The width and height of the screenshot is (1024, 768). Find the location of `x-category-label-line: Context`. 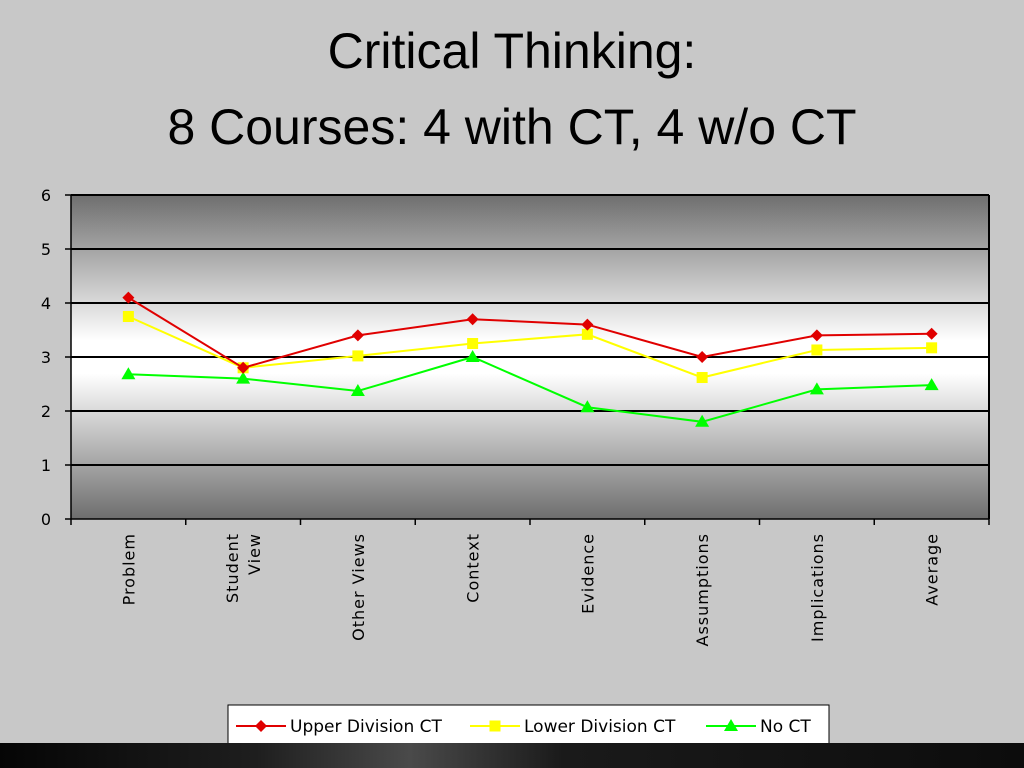

x-category-label-line: Context is located at coordinates (473, 568).